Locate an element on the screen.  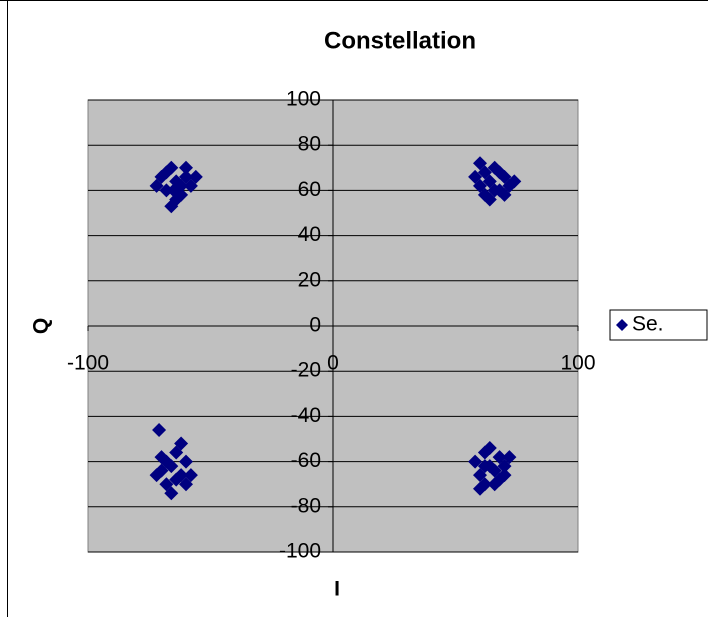
y-tick-label: 60 is located at coordinates (309, 189).